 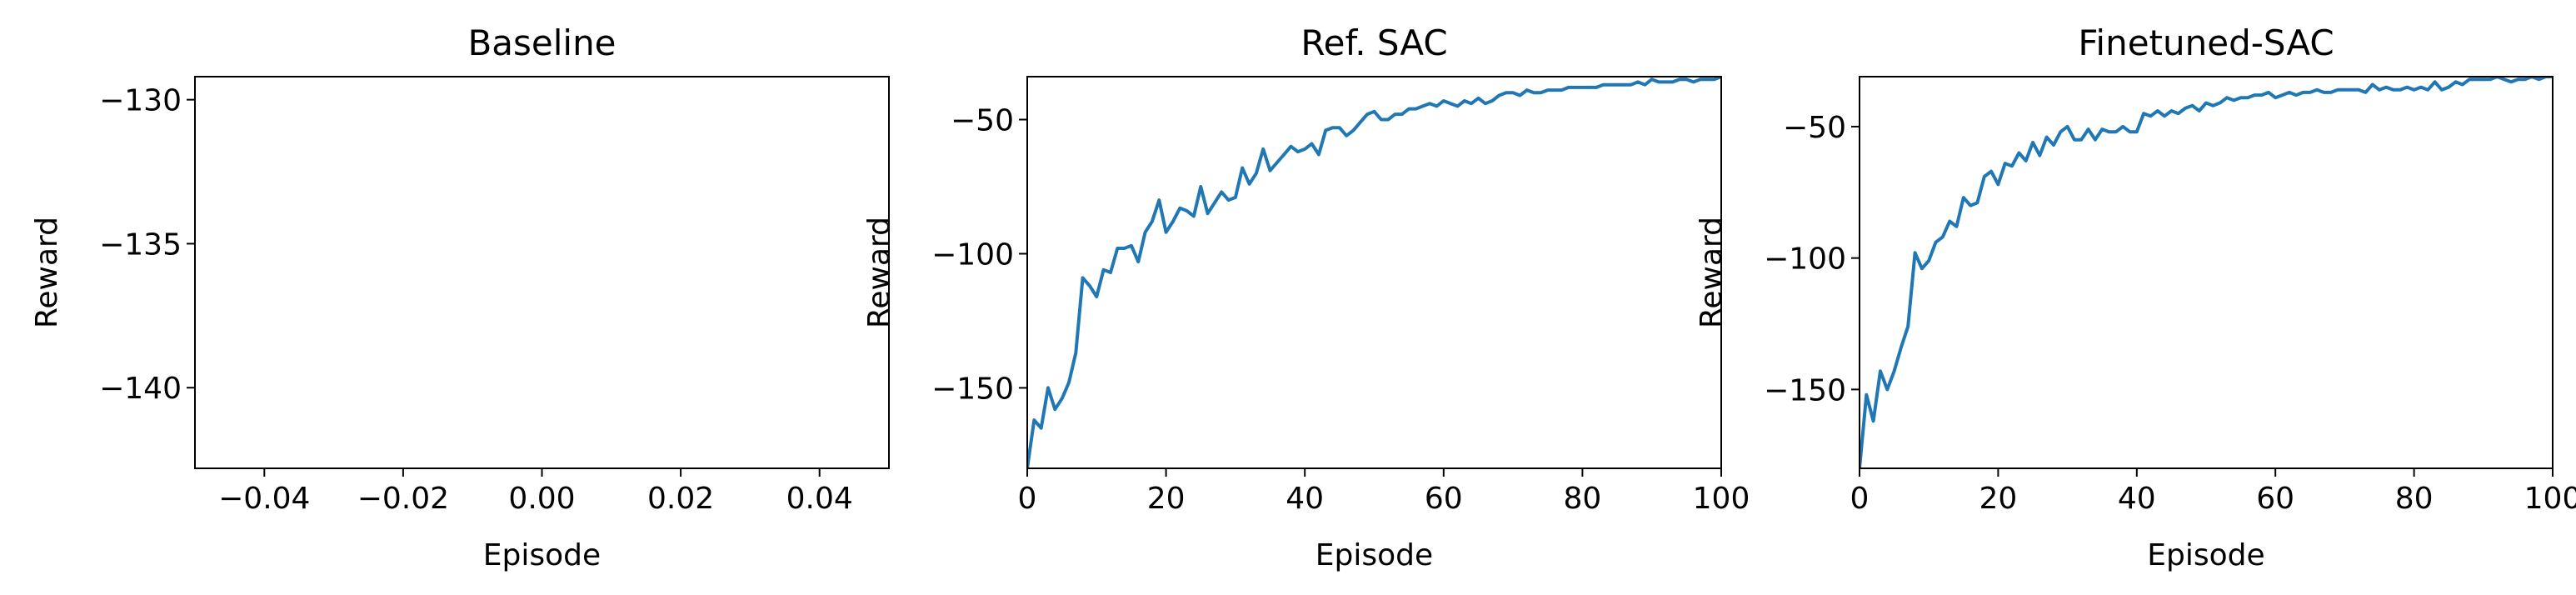 What do you see at coordinates (2206, 42) in the screenshot?
I see `subplot-title: Finetuned-SAC` at bounding box center [2206, 42].